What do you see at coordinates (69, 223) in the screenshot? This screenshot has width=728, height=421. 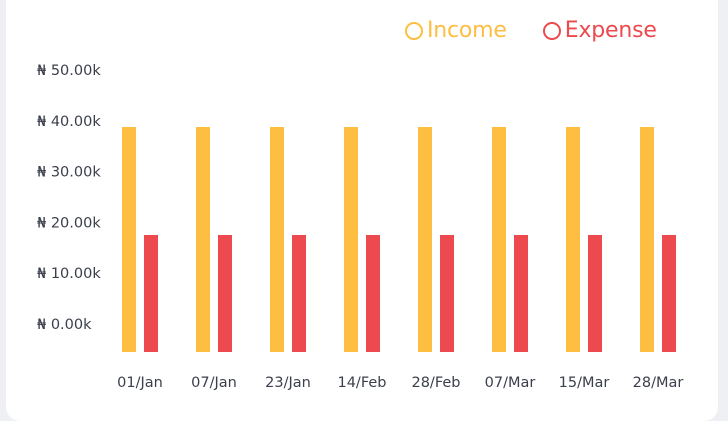 I see `y-tick-label: ₦ 20.00k` at bounding box center [69, 223].